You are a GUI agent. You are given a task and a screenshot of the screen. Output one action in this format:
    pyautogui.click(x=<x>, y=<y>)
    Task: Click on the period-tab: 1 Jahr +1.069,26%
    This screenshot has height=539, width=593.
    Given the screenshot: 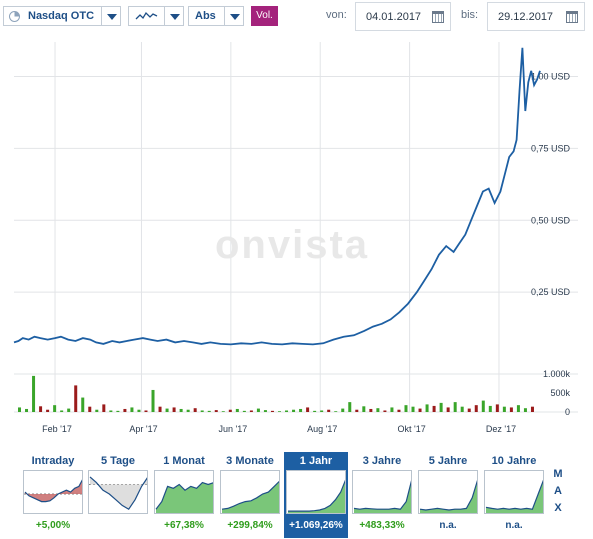 What is the action you would take?
    pyautogui.click(x=316, y=495)
    